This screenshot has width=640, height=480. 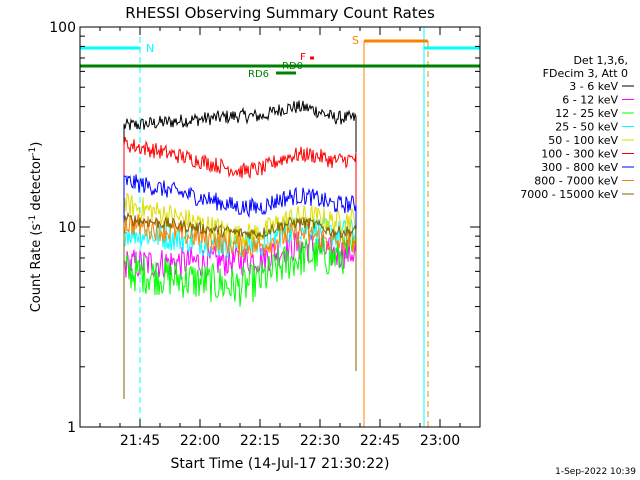 I want to click on legend-header-line: FDecim 3, Att 0, so click(x=585, y=73).